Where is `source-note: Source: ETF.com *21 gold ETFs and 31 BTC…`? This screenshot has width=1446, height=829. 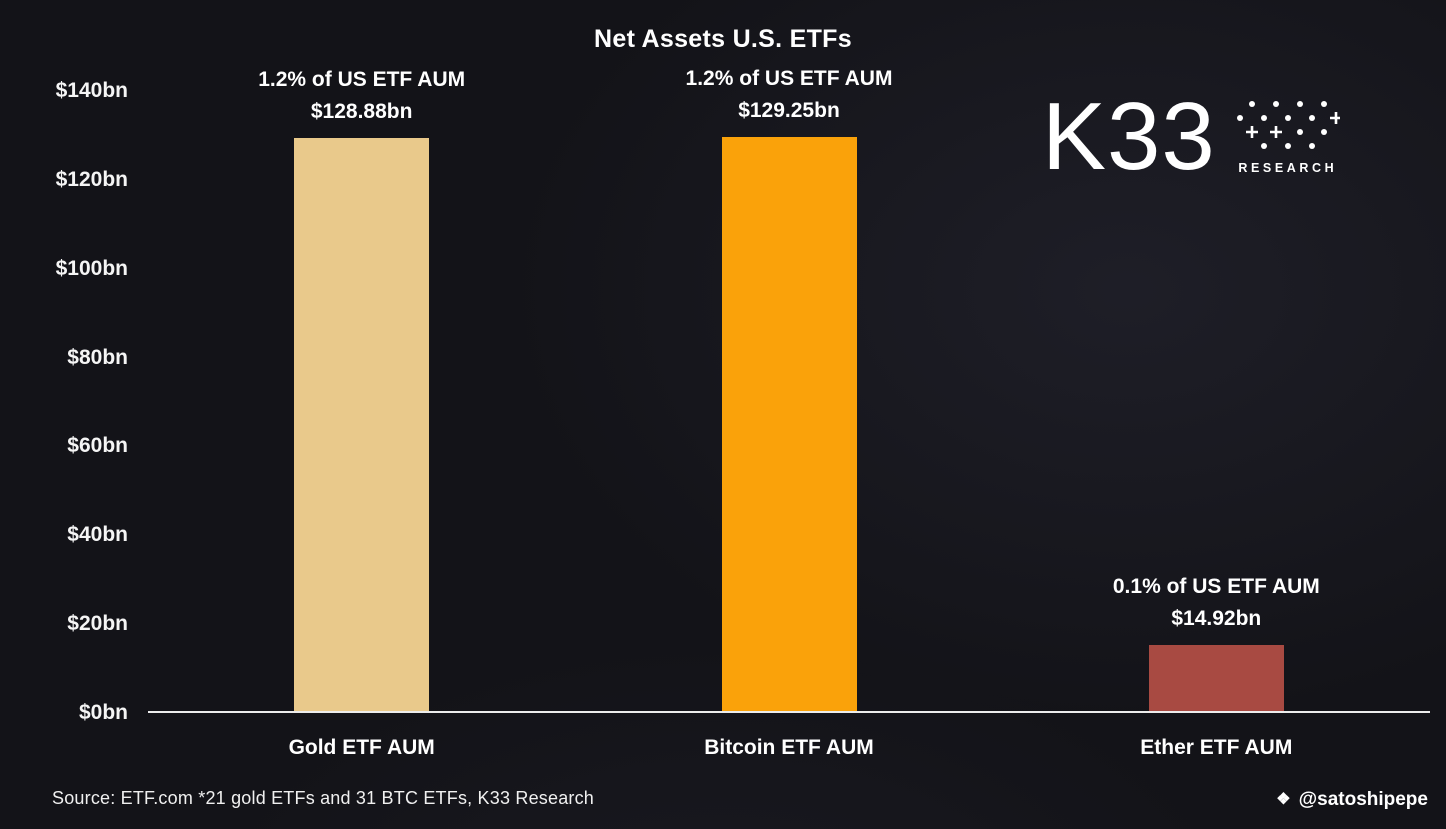
source-note: Source: ETF.com *21 gold ETFs and 31 BTC… is located at coordinates (323, 798).